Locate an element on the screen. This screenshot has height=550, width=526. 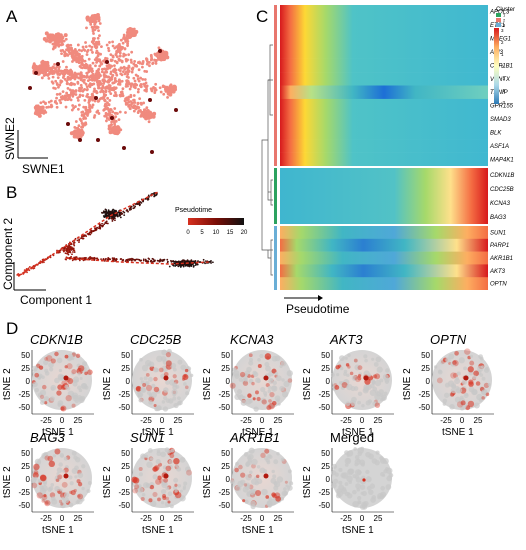
pseudotime-legend-tick: 20 is located at coordinates (244, 233).